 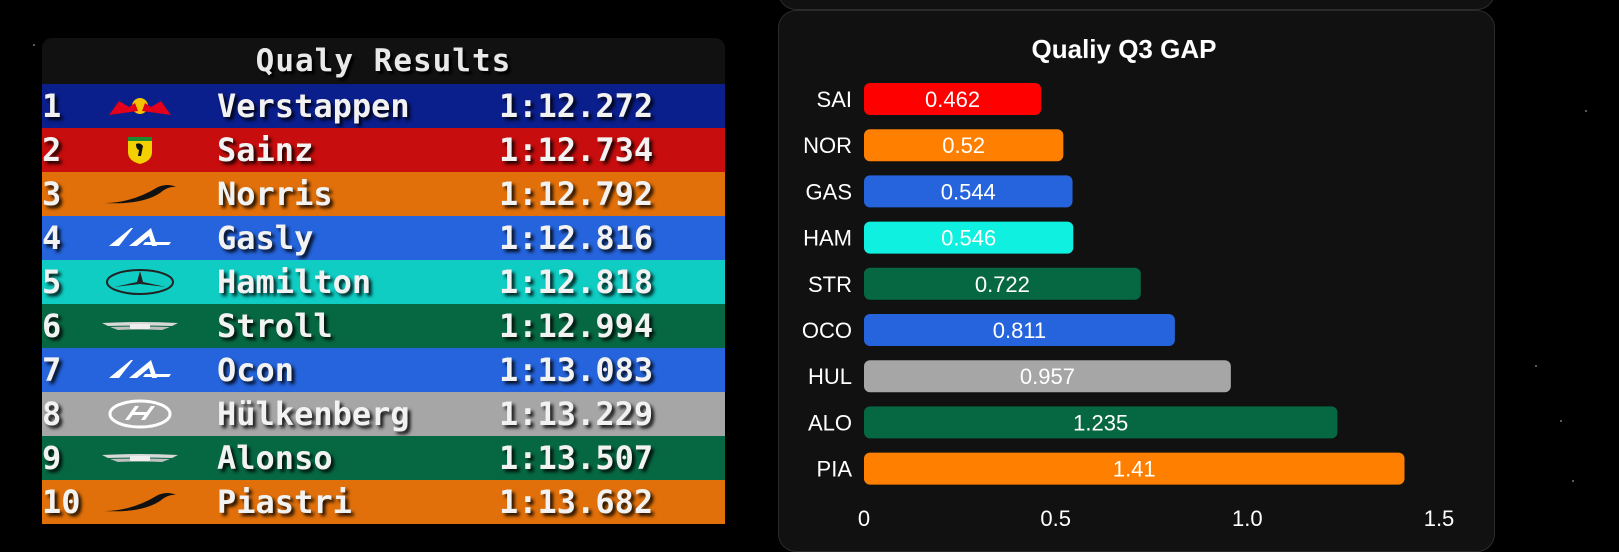 What do you see at coordinates (383, 502) in the screenshot?
I see `result-row: 10 Piastri 1:13.682` at bounding box center [383, 502].